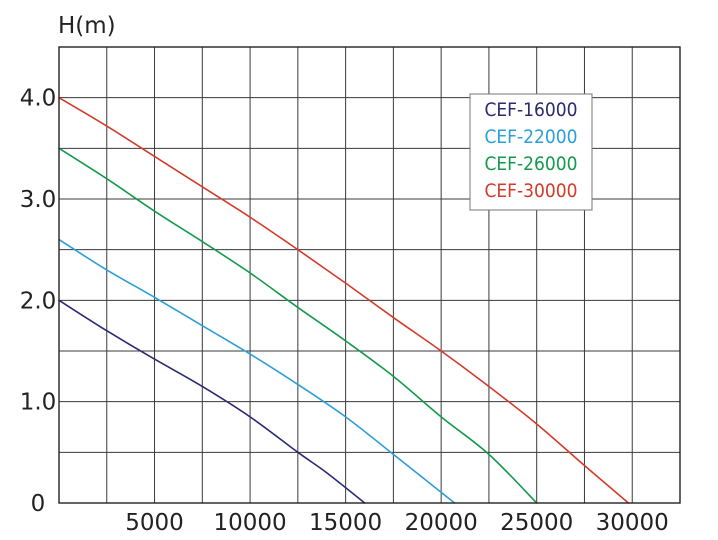 Image resolution: width=718 pixels, height=540 pixels. I want to click on x-tick-label: 20000, so click(441, 523).